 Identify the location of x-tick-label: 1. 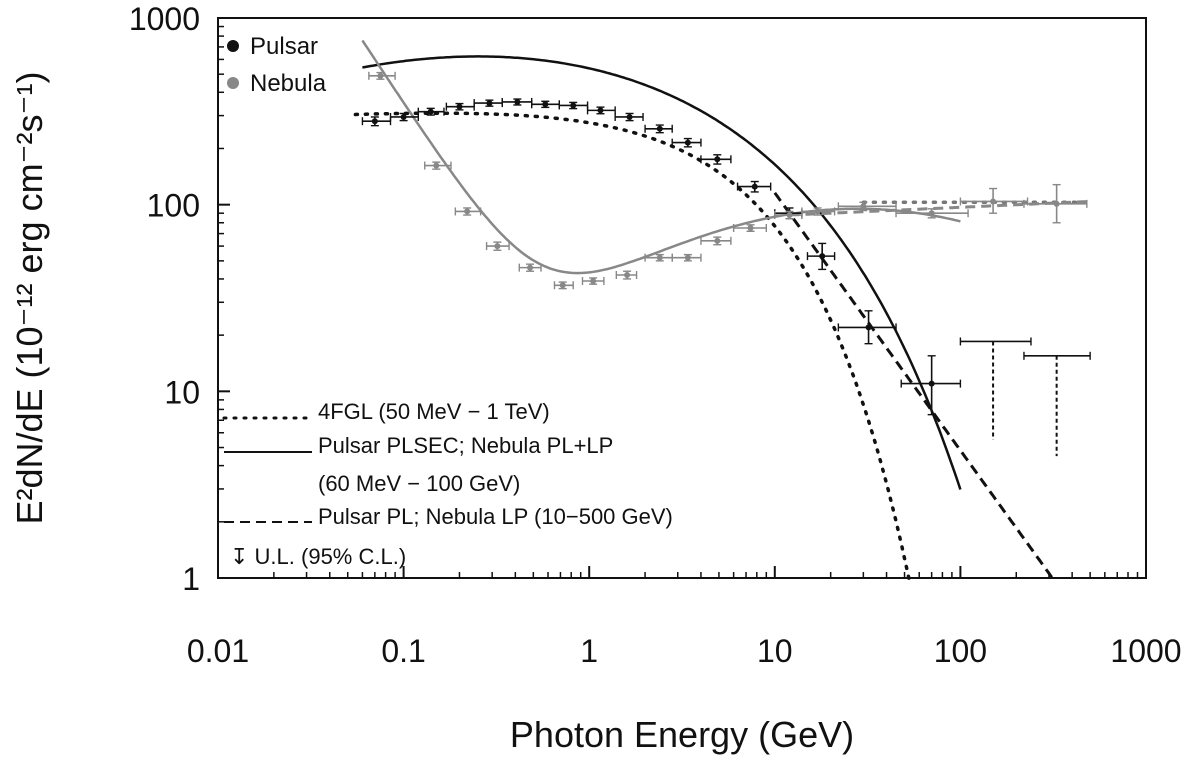
(589, 651).